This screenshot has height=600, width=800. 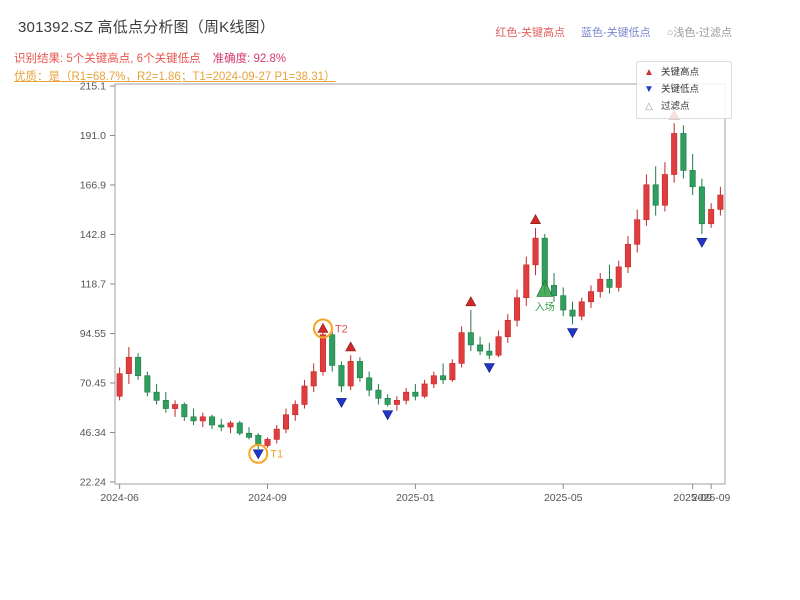 I want to click on legend-label: 过滤点, so click(x=675, y=106).